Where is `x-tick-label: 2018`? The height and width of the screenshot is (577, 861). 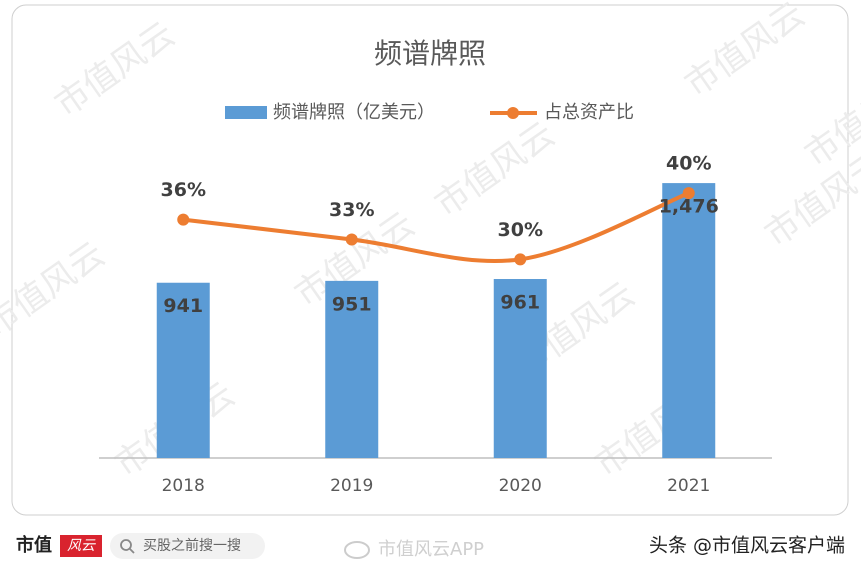 x-tick-label: 2018 is located at coordinates (183, 486).